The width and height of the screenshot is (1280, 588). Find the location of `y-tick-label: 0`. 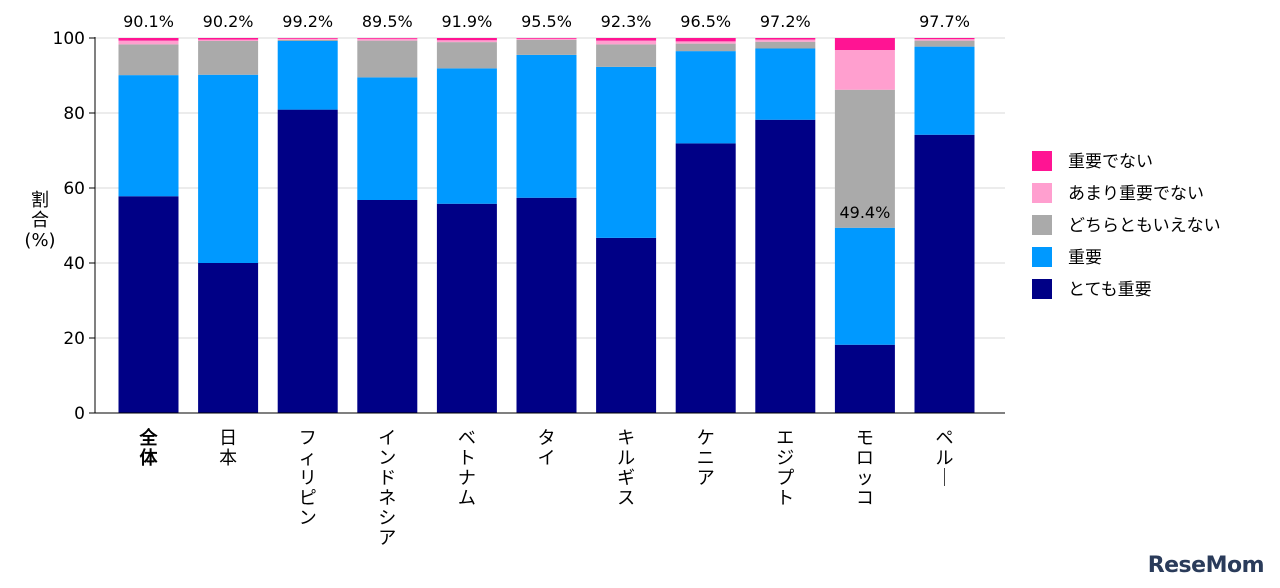

y-tick-label: 0 is located at coordinates (79, 414).